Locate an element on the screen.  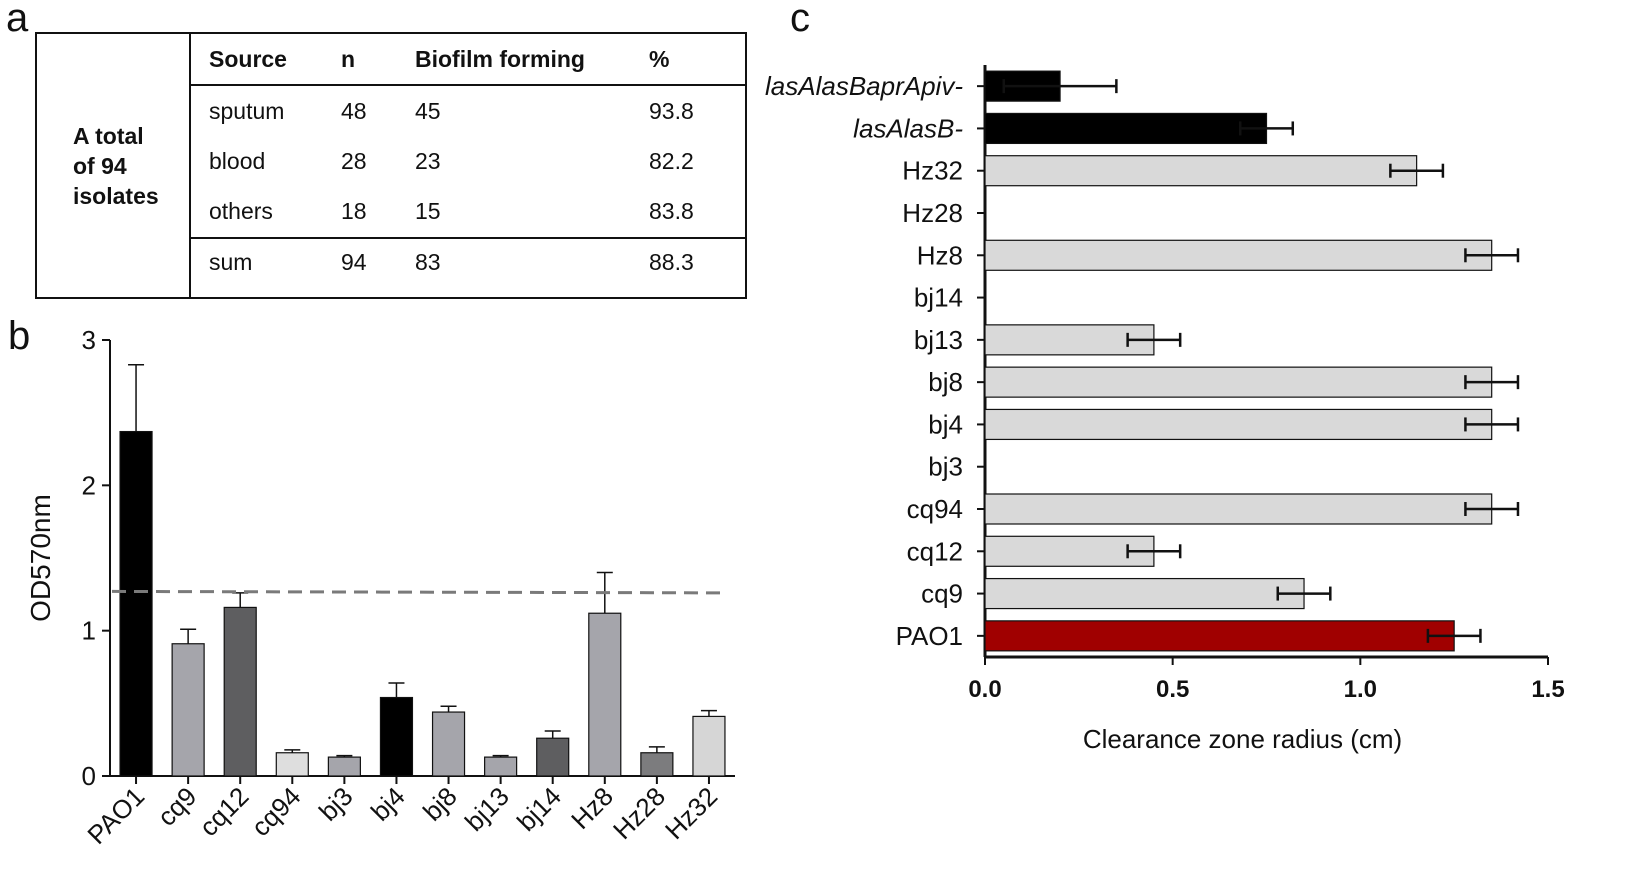
c-x-tick-label: 1.5 is located at coordinates (1547, 689).